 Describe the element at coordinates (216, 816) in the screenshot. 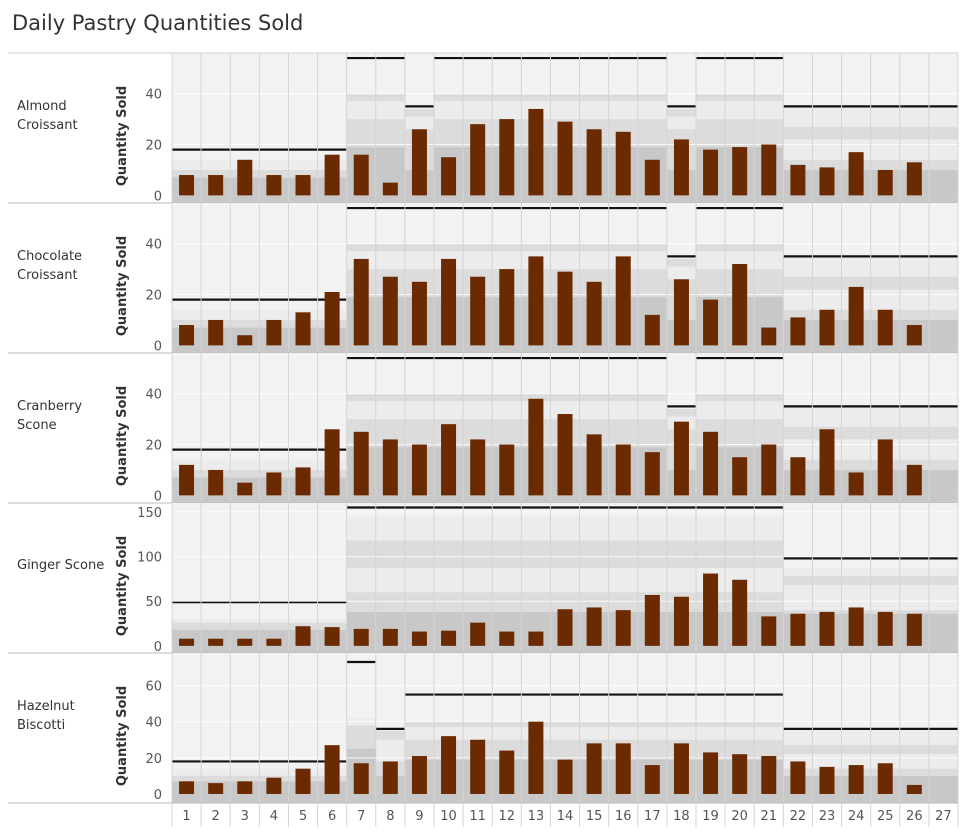

I see `x-tick-label: 2` at that location.